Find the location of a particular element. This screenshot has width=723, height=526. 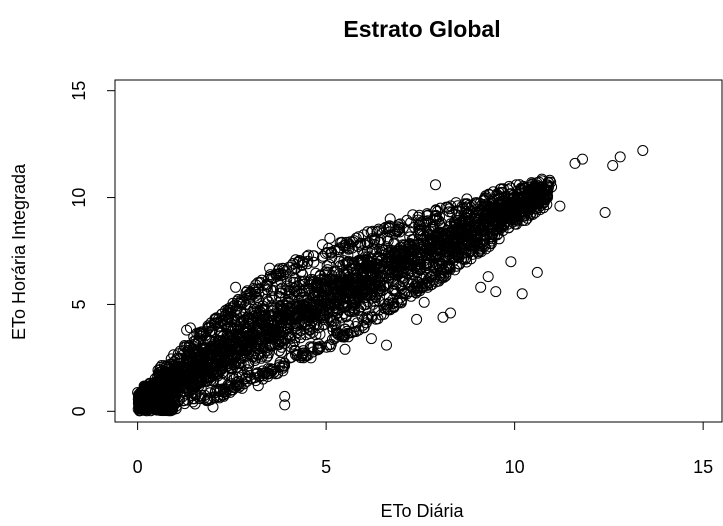

y-tick-label: 0 is located at coordinates (79, 411).